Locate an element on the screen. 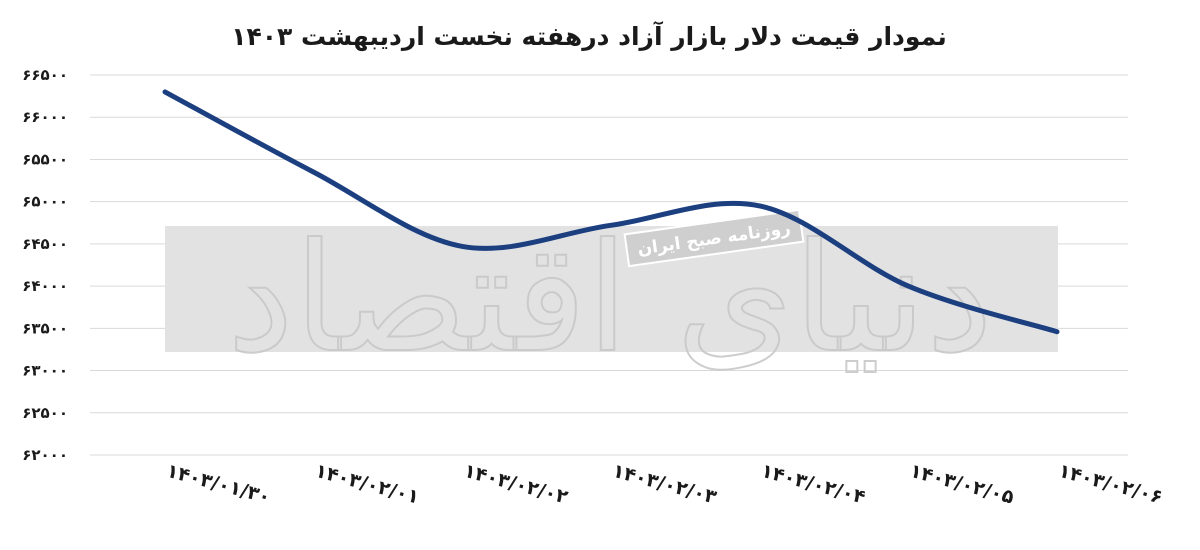  y-tick-label: ۶۲۰۰۰ is located at coordinates (45, 455).